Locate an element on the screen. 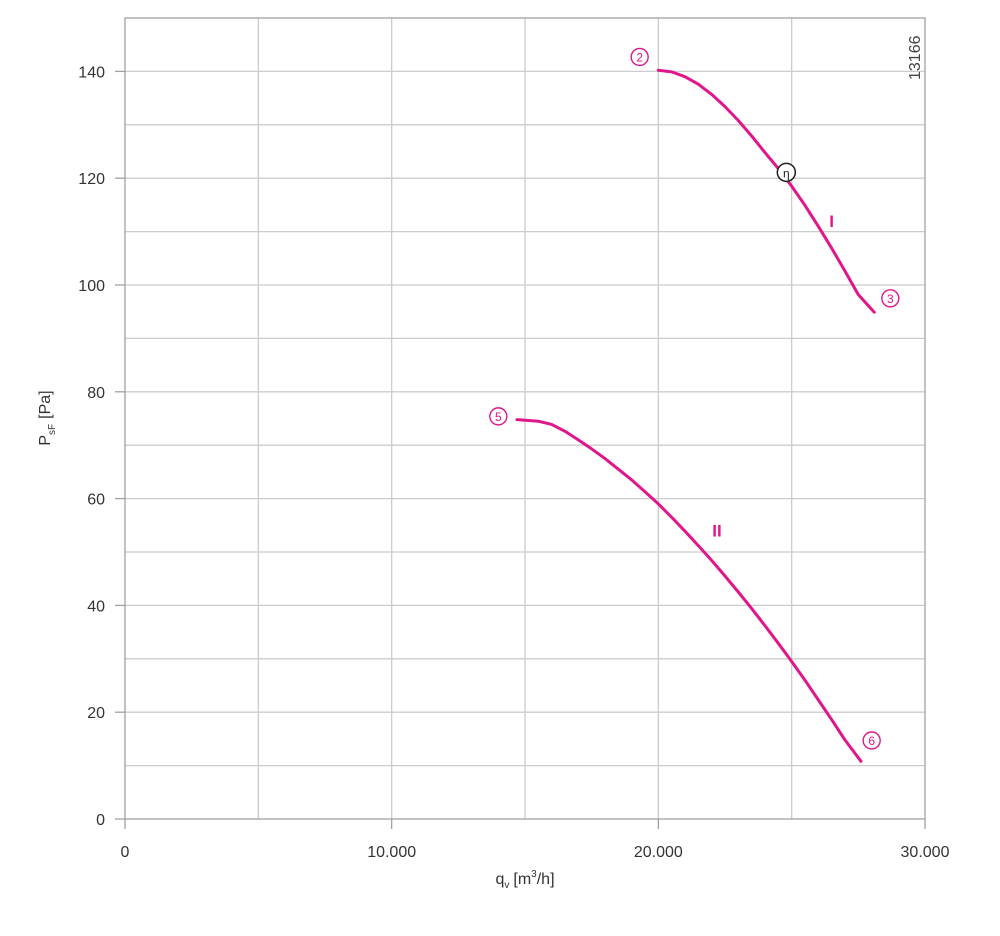 The height and width of the screenshot is (936, 1000). marker-number: 6 is located at coordinates (871, 741).